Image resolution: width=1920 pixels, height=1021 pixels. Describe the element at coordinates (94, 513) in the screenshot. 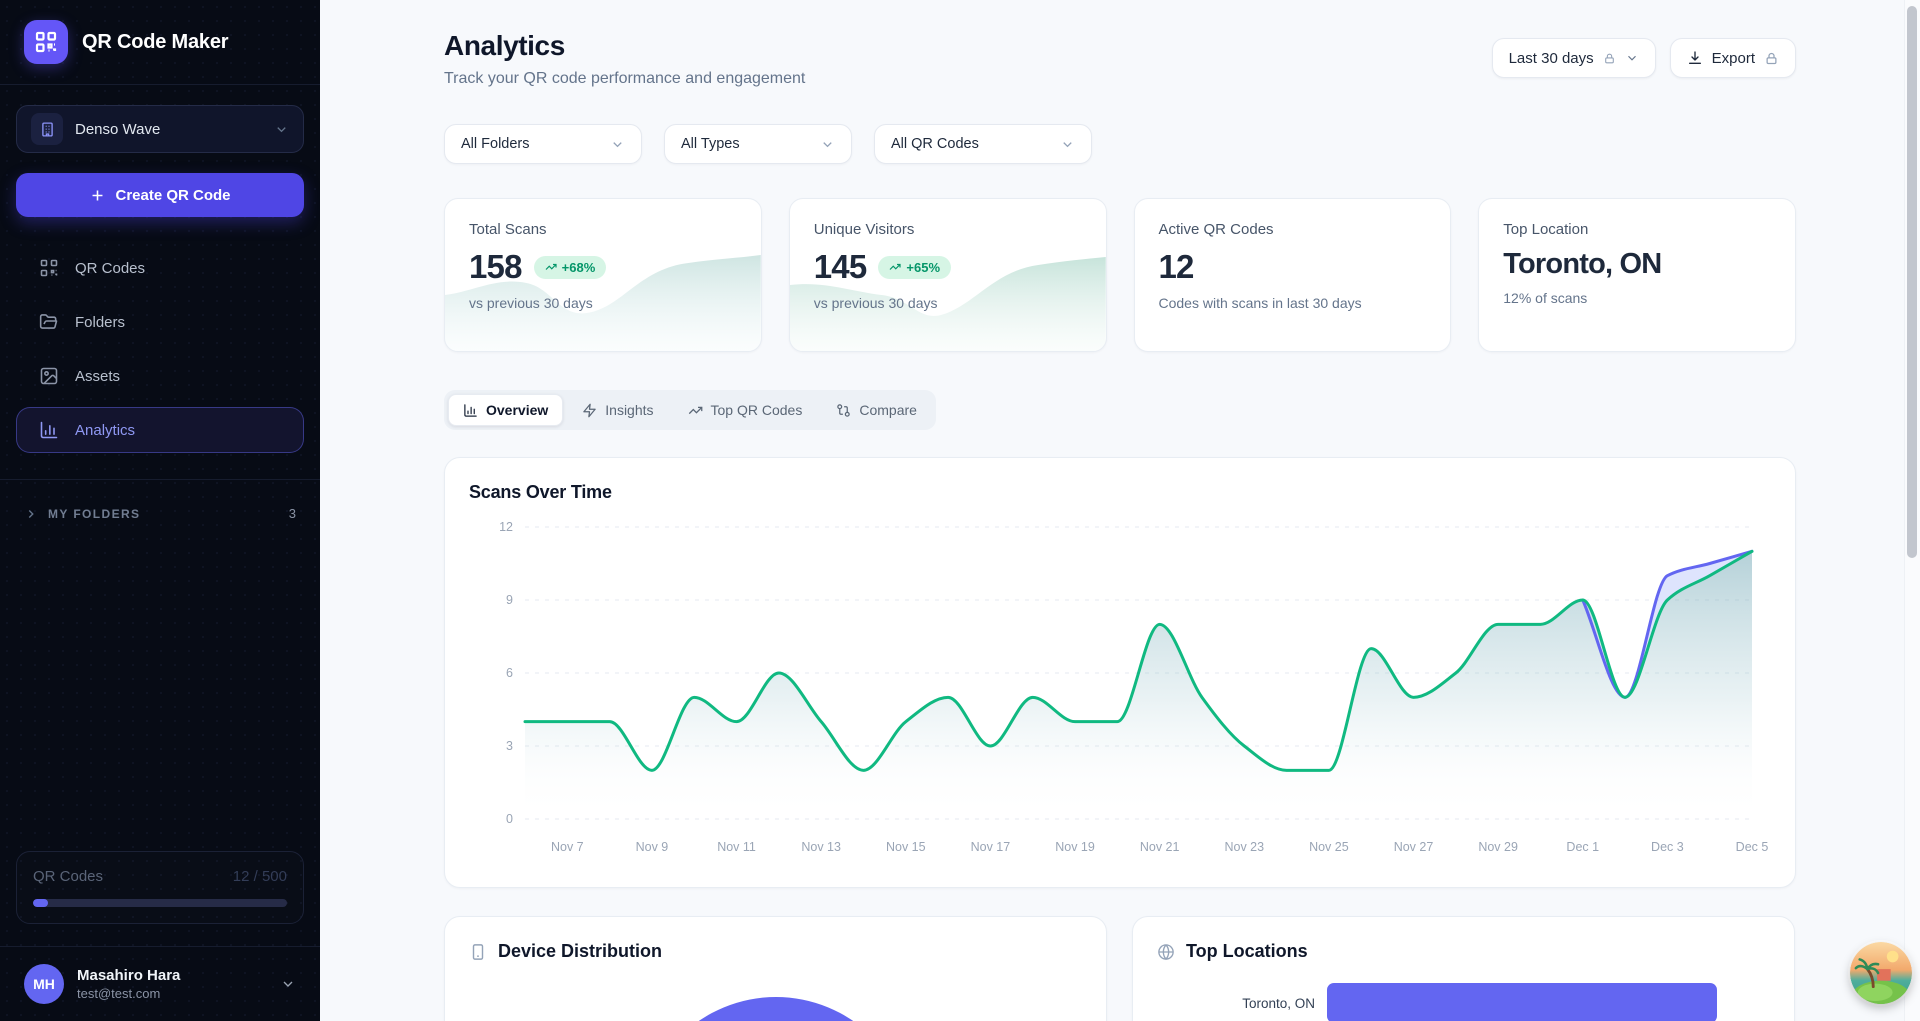

I see `my-folders-label: MY FOLDERS` at that location.